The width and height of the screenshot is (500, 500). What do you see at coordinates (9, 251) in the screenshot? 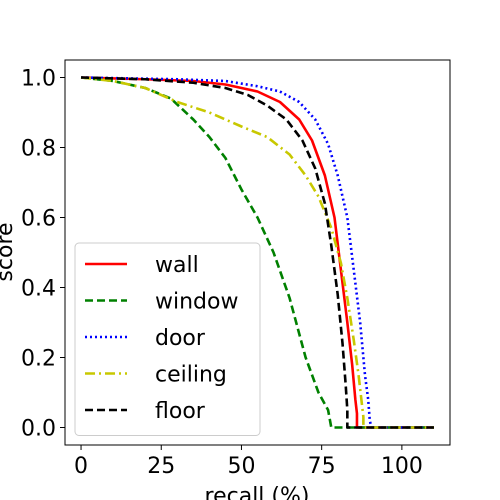
I see `y-axis-label: score` at bounding box center [9, 251].